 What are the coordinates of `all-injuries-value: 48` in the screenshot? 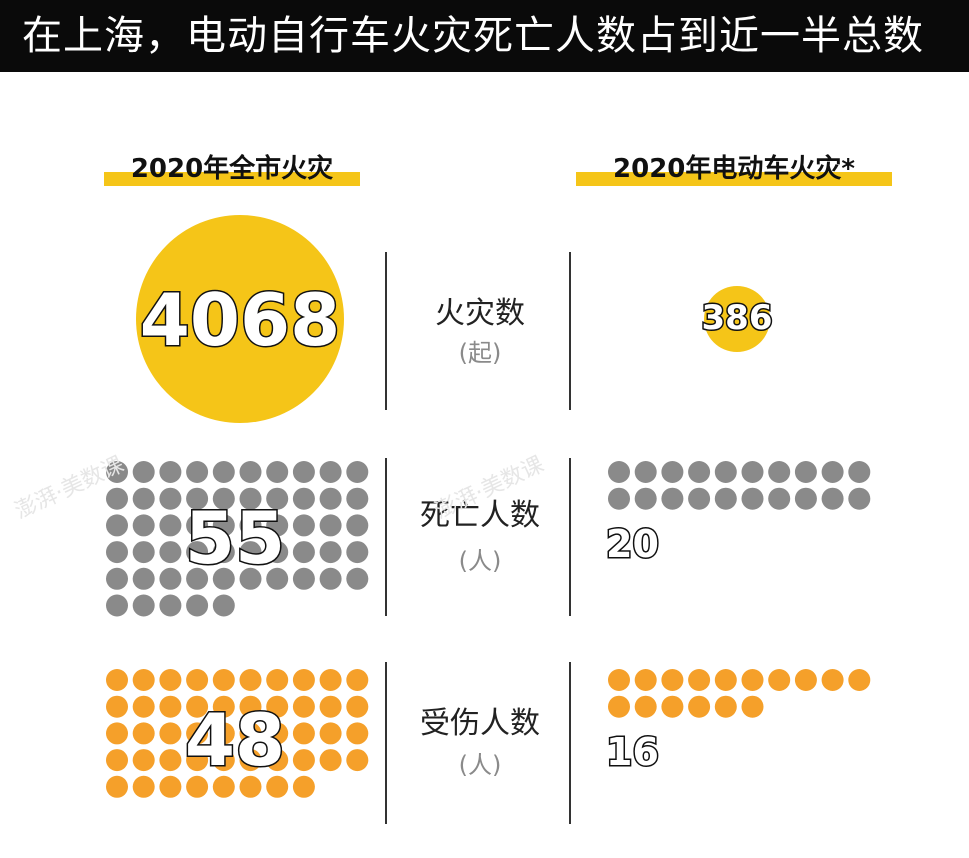 It's located at (234, 740).